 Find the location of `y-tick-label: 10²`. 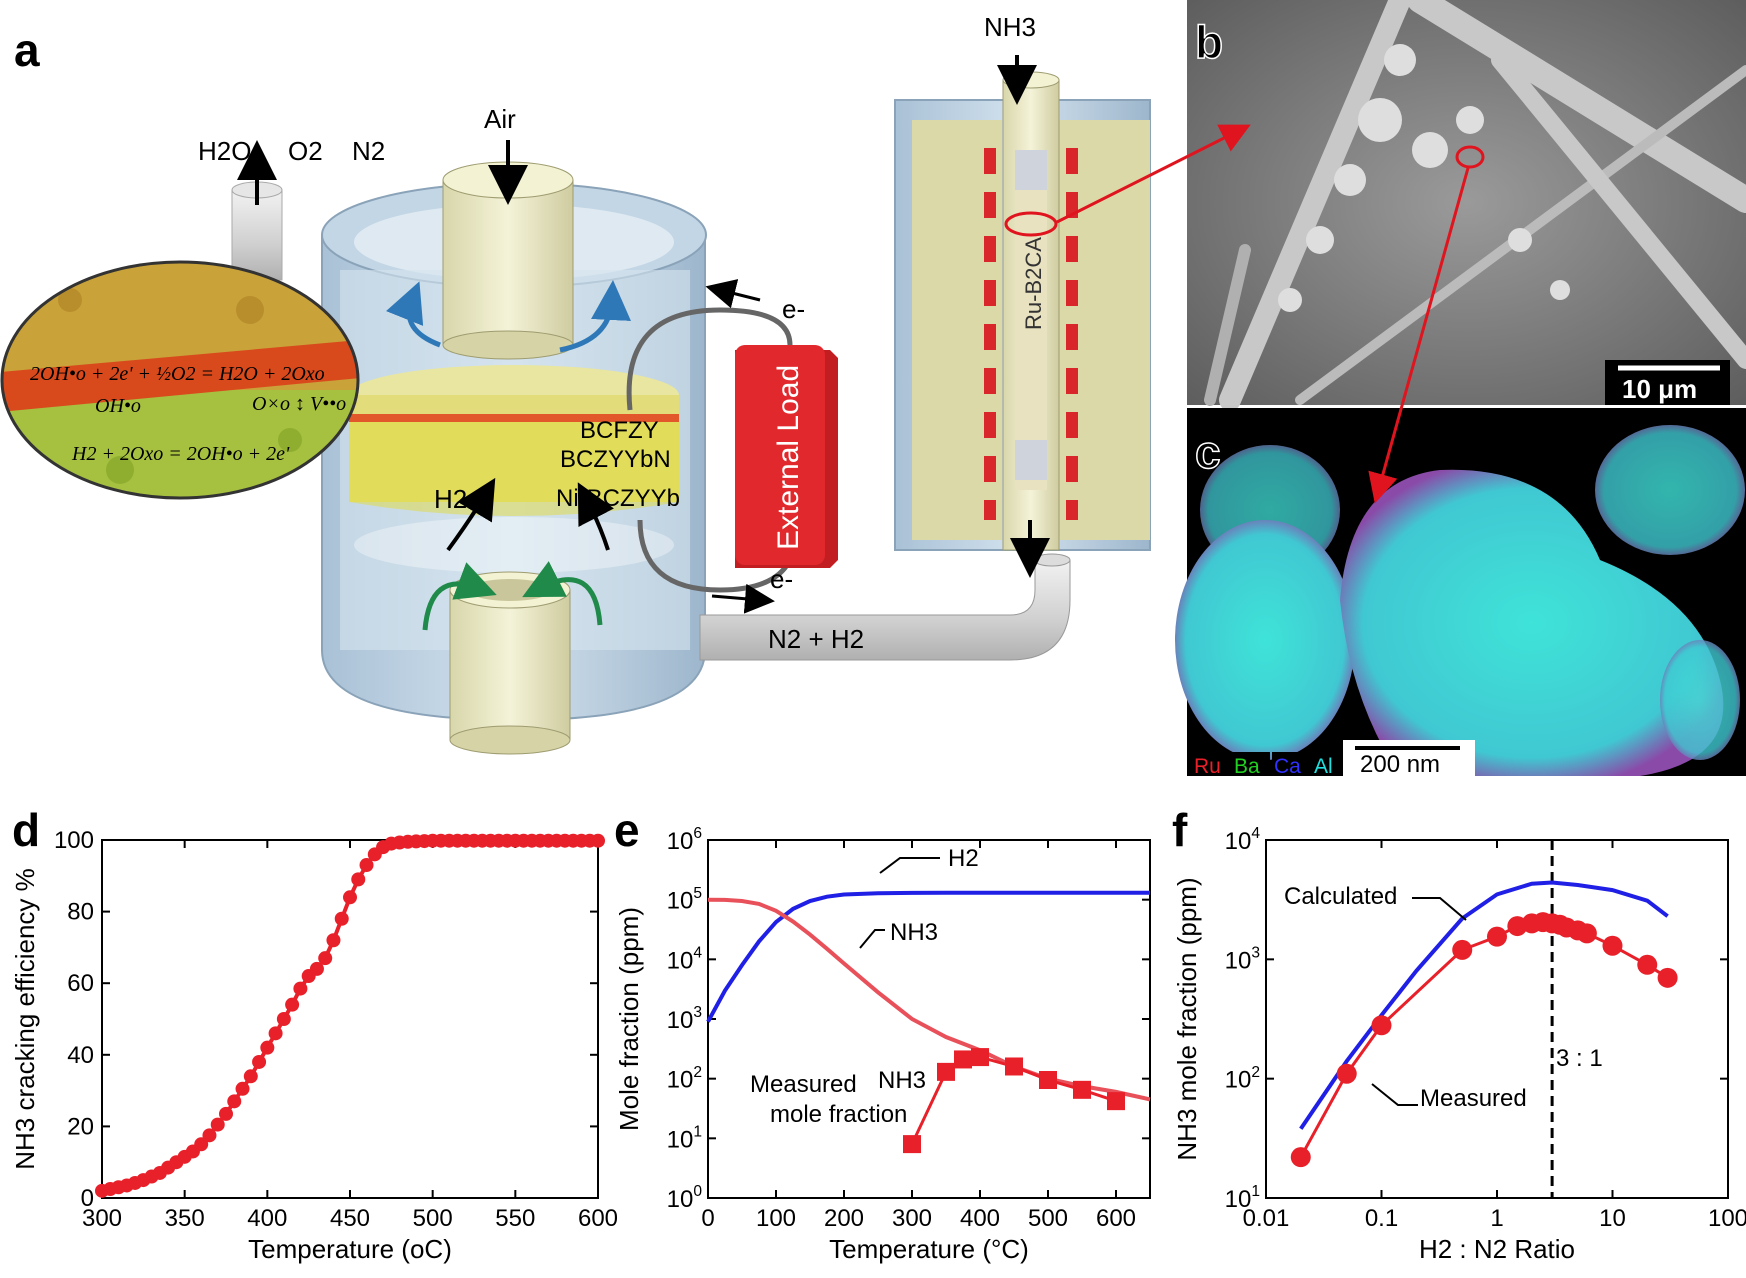

y-tick-label: 10² is located at coordinates (684, 1079).